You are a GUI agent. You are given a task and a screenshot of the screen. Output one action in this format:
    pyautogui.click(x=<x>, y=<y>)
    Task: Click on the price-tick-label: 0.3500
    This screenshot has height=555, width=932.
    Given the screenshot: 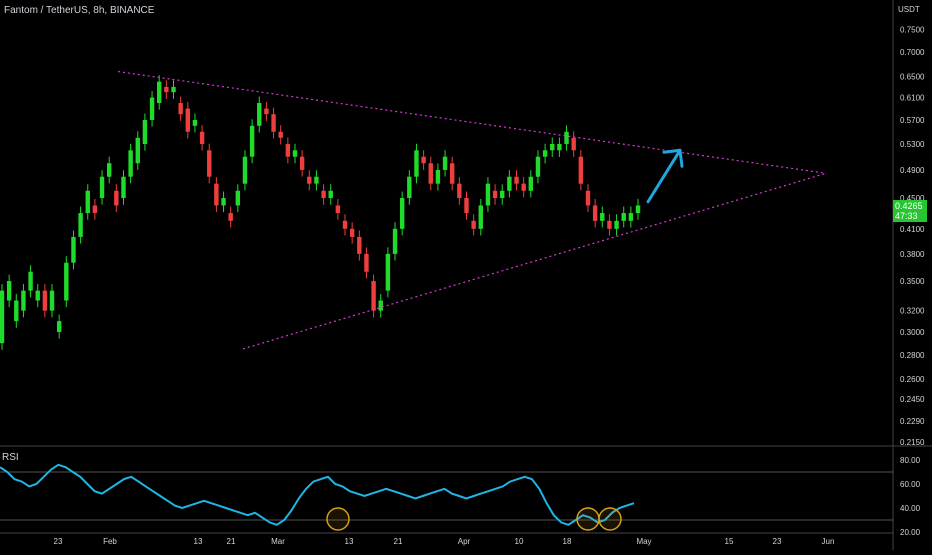 What is the action you would take?
    pyautogui.click(x=912, y=281)
    